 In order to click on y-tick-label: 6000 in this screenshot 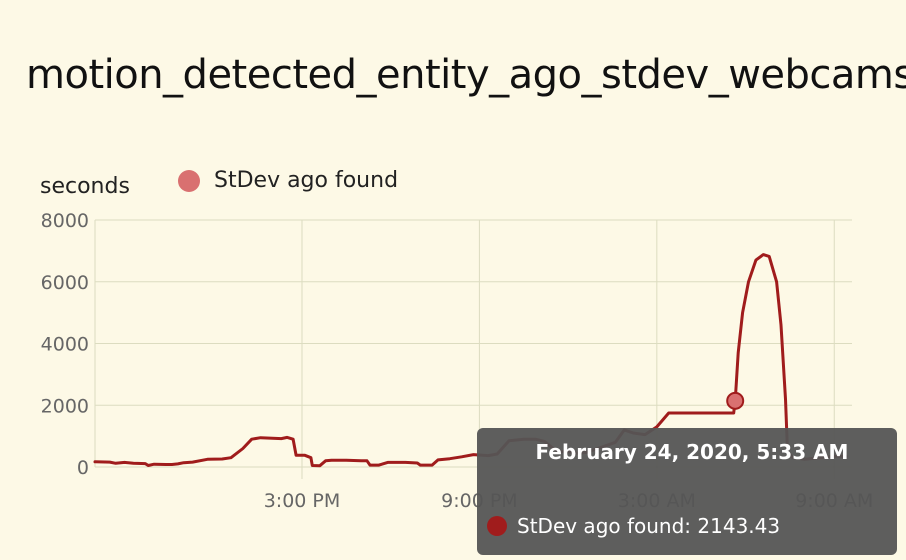, I will do `click(65, 283)`.